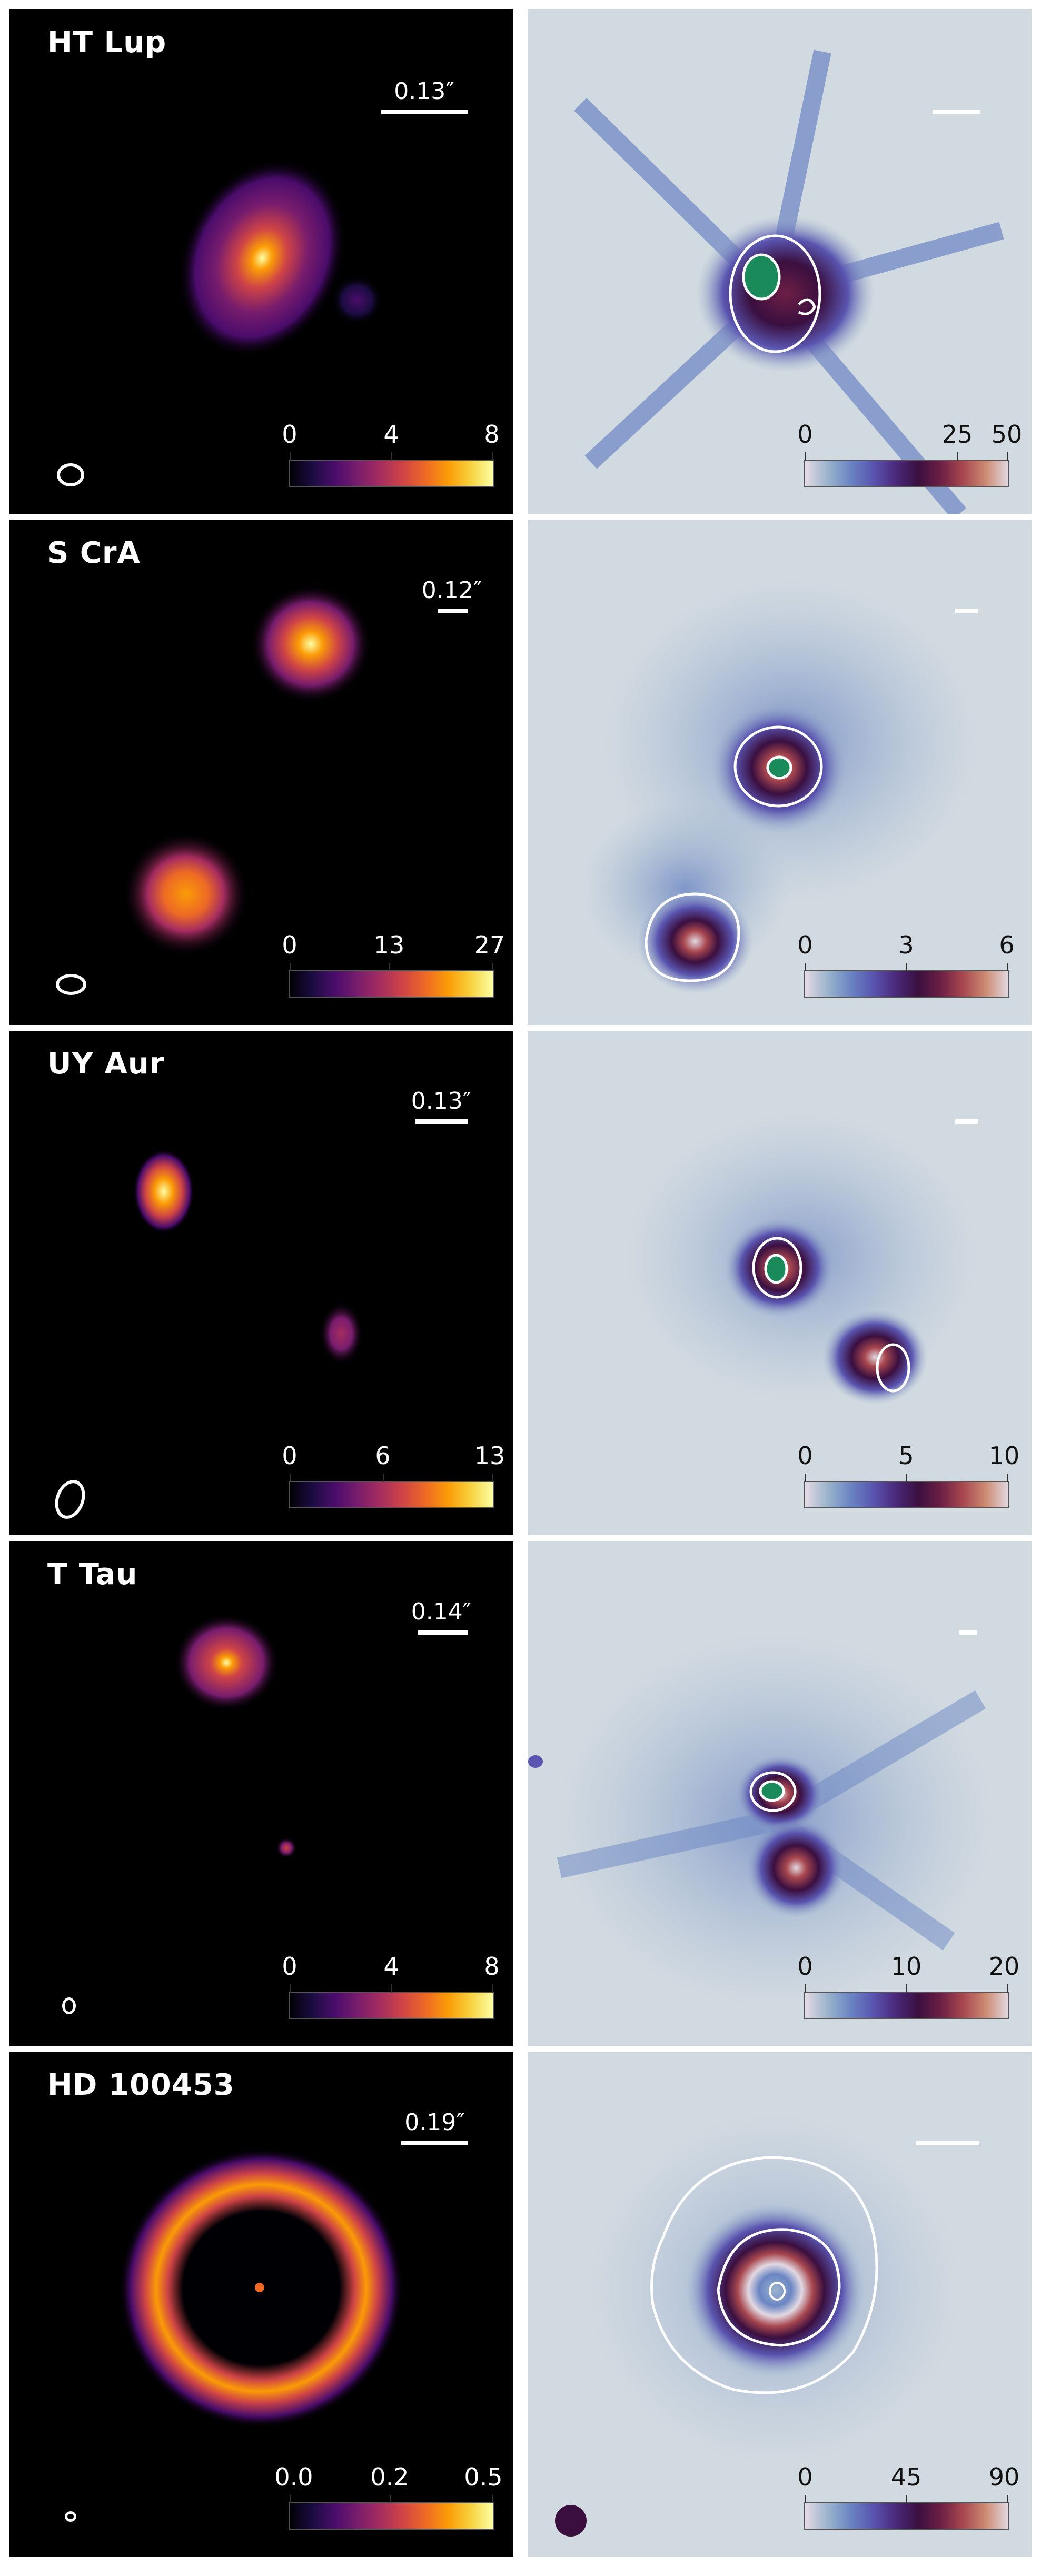 Image resolution: width=1041 pixels, height=2576 pixels. I want to click on nir-panel-uy-aur: 0 5 10, so click(780, 1283).